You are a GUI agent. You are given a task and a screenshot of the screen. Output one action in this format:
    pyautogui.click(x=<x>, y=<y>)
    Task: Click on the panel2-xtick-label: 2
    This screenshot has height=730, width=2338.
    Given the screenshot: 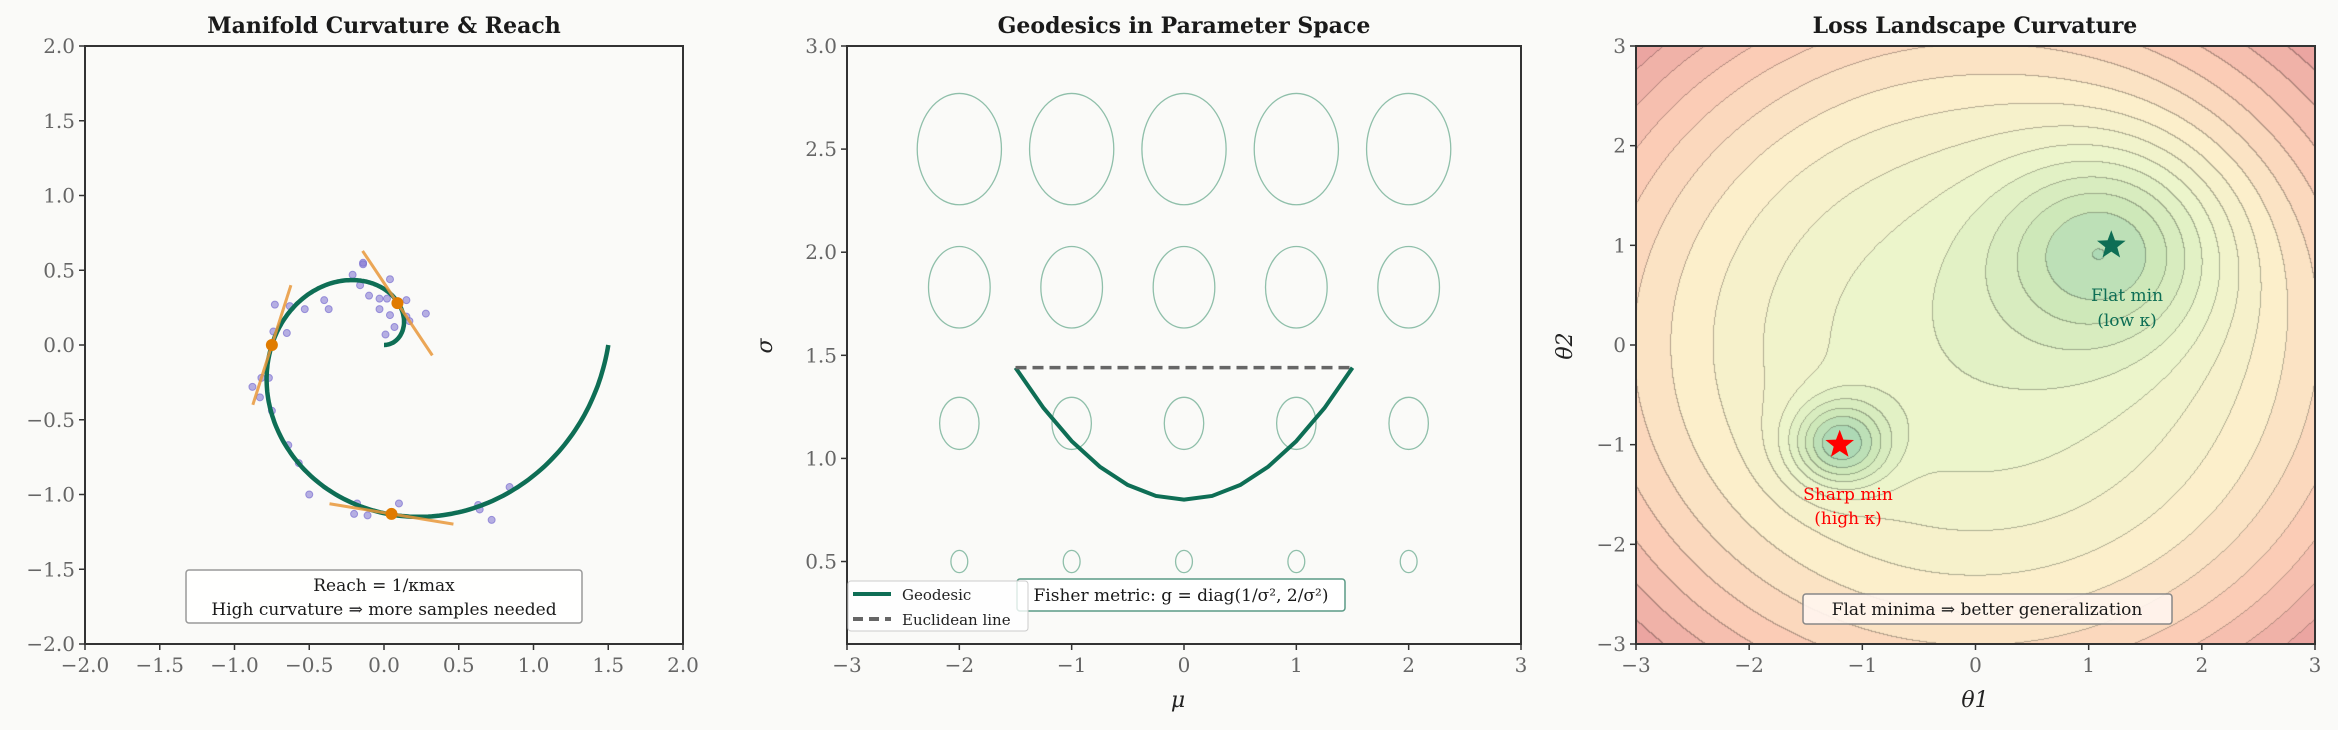 What is the action you would take?
    pyautogui.click(x=1408, y=665)
    